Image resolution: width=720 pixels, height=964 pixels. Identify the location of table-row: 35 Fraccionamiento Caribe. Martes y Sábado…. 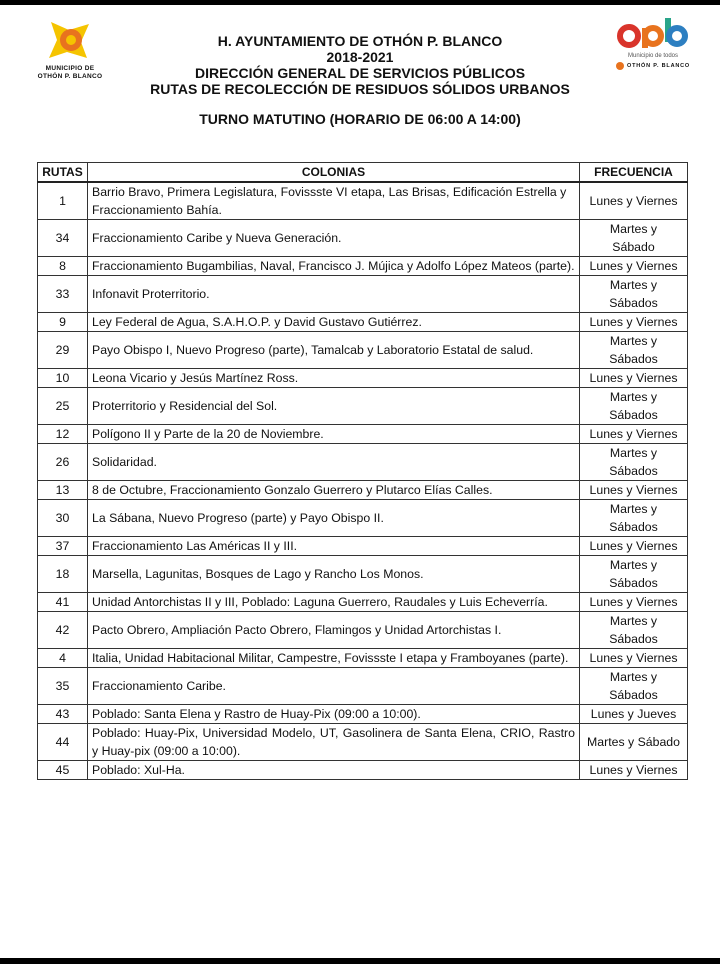
(362, 686).